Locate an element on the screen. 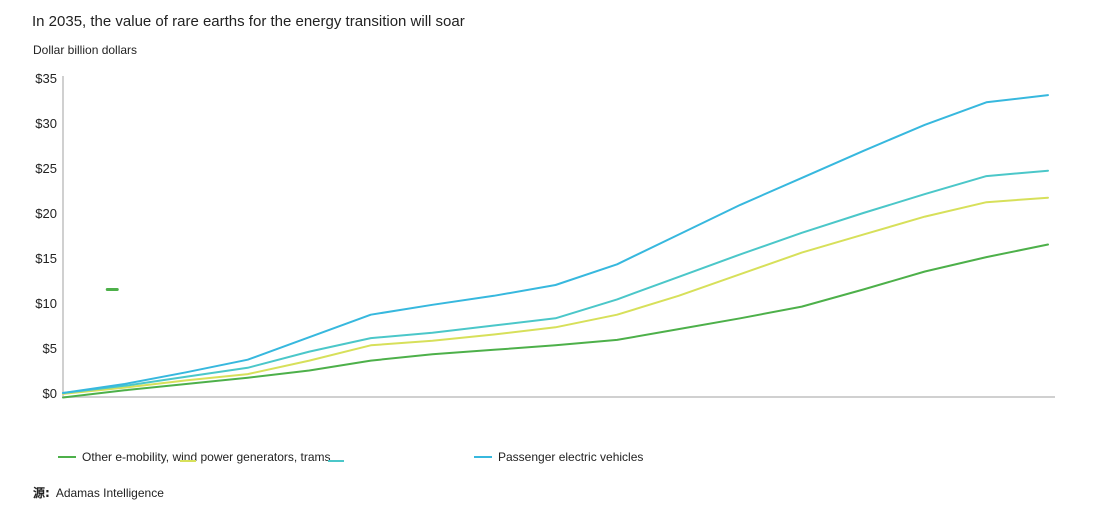 This screenshot has width=1117, height=514. legend-label-passenger-ev: Passenger electric vehicles is located at coordinates (571, 457).